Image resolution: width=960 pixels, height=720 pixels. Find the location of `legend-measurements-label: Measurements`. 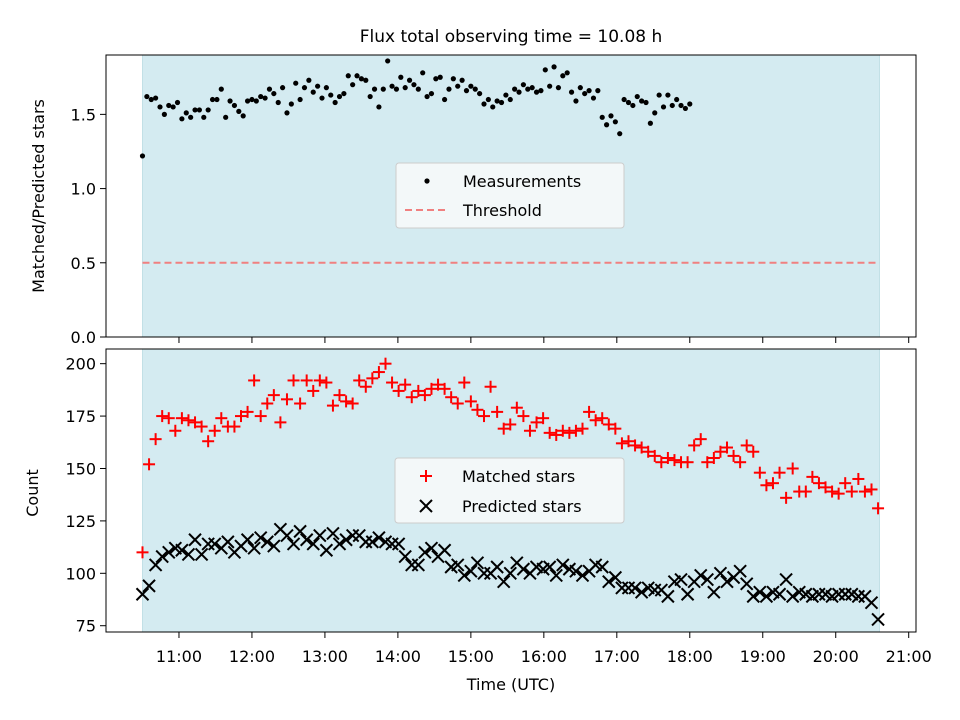

legend-measurements-label: Measurements is located at coordinates (522, 181).